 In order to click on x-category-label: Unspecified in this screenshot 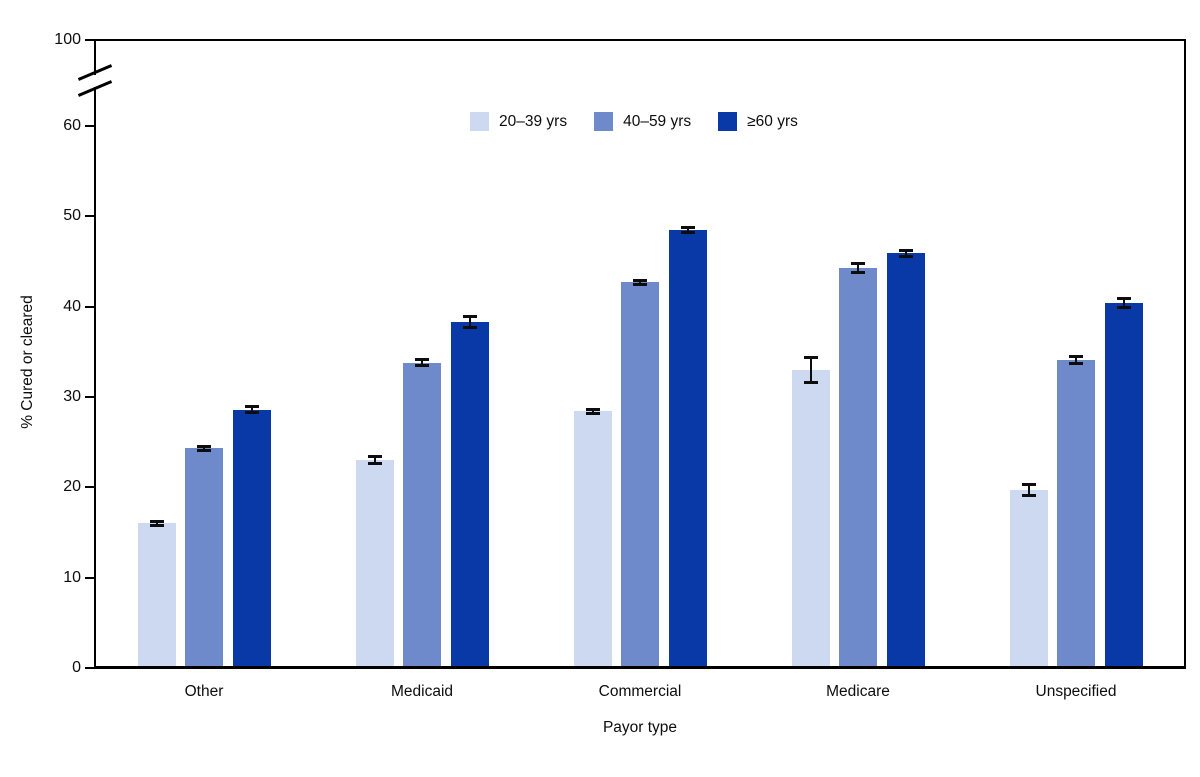, I will do `click(1076, 691)`.